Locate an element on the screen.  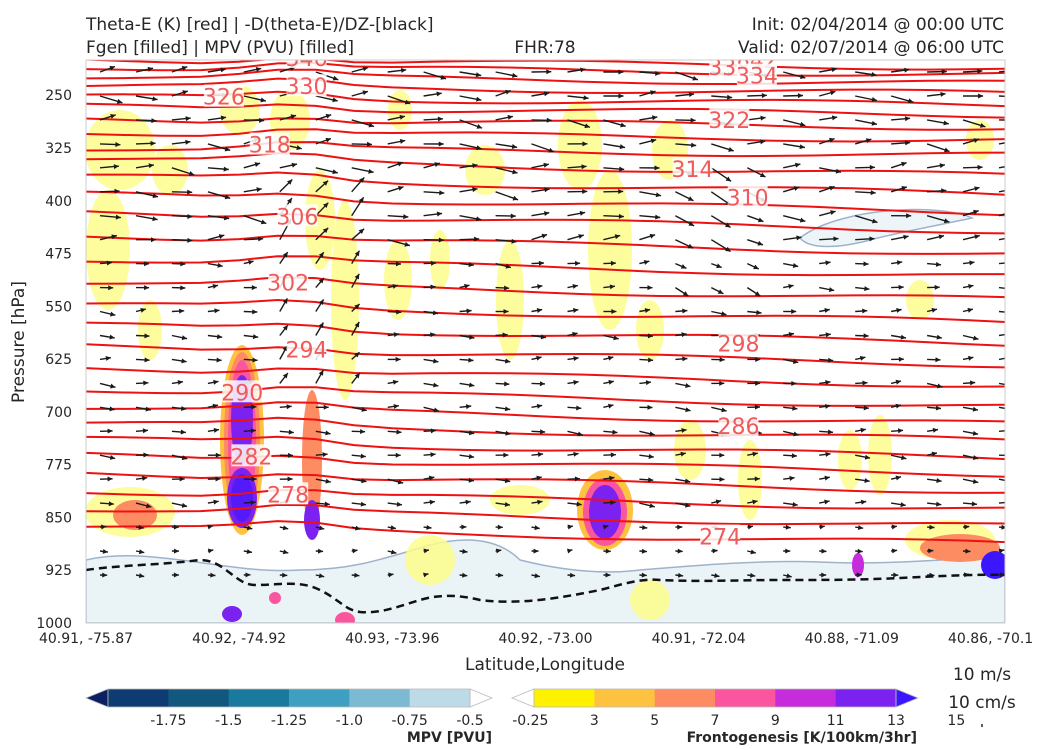
colorbar-tick-label: 3 is located at coordinates (594, 721).